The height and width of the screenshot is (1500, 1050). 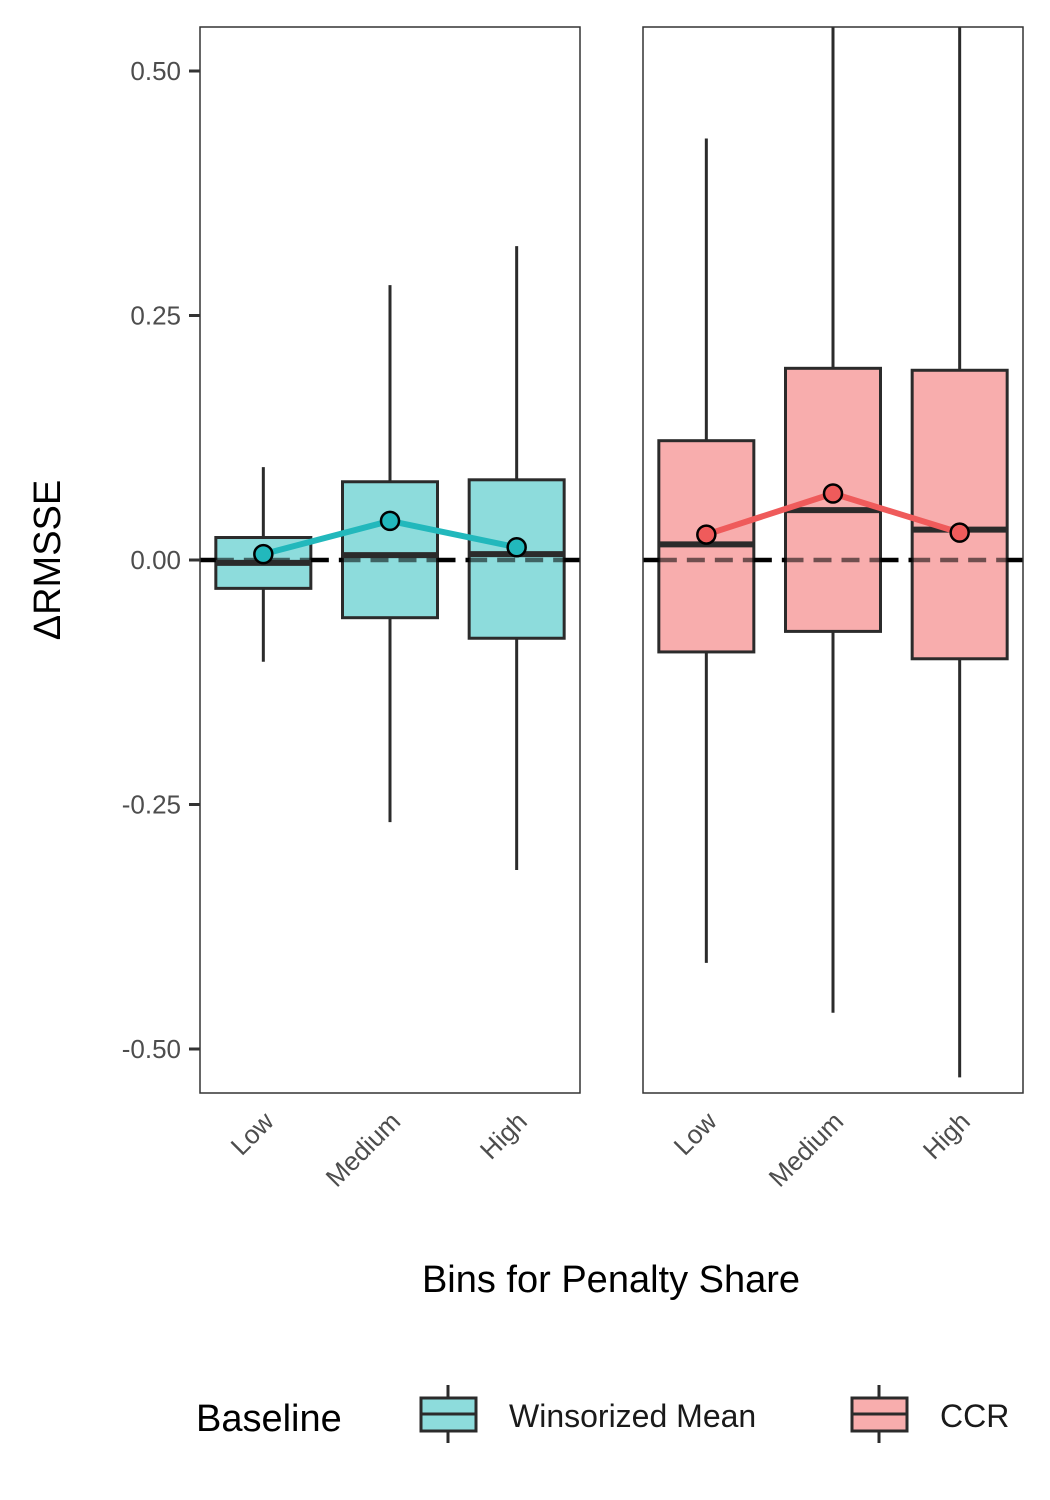 I want to click on x-axis: Low Medium High Low Medium High, so click(x=600, y=1149).